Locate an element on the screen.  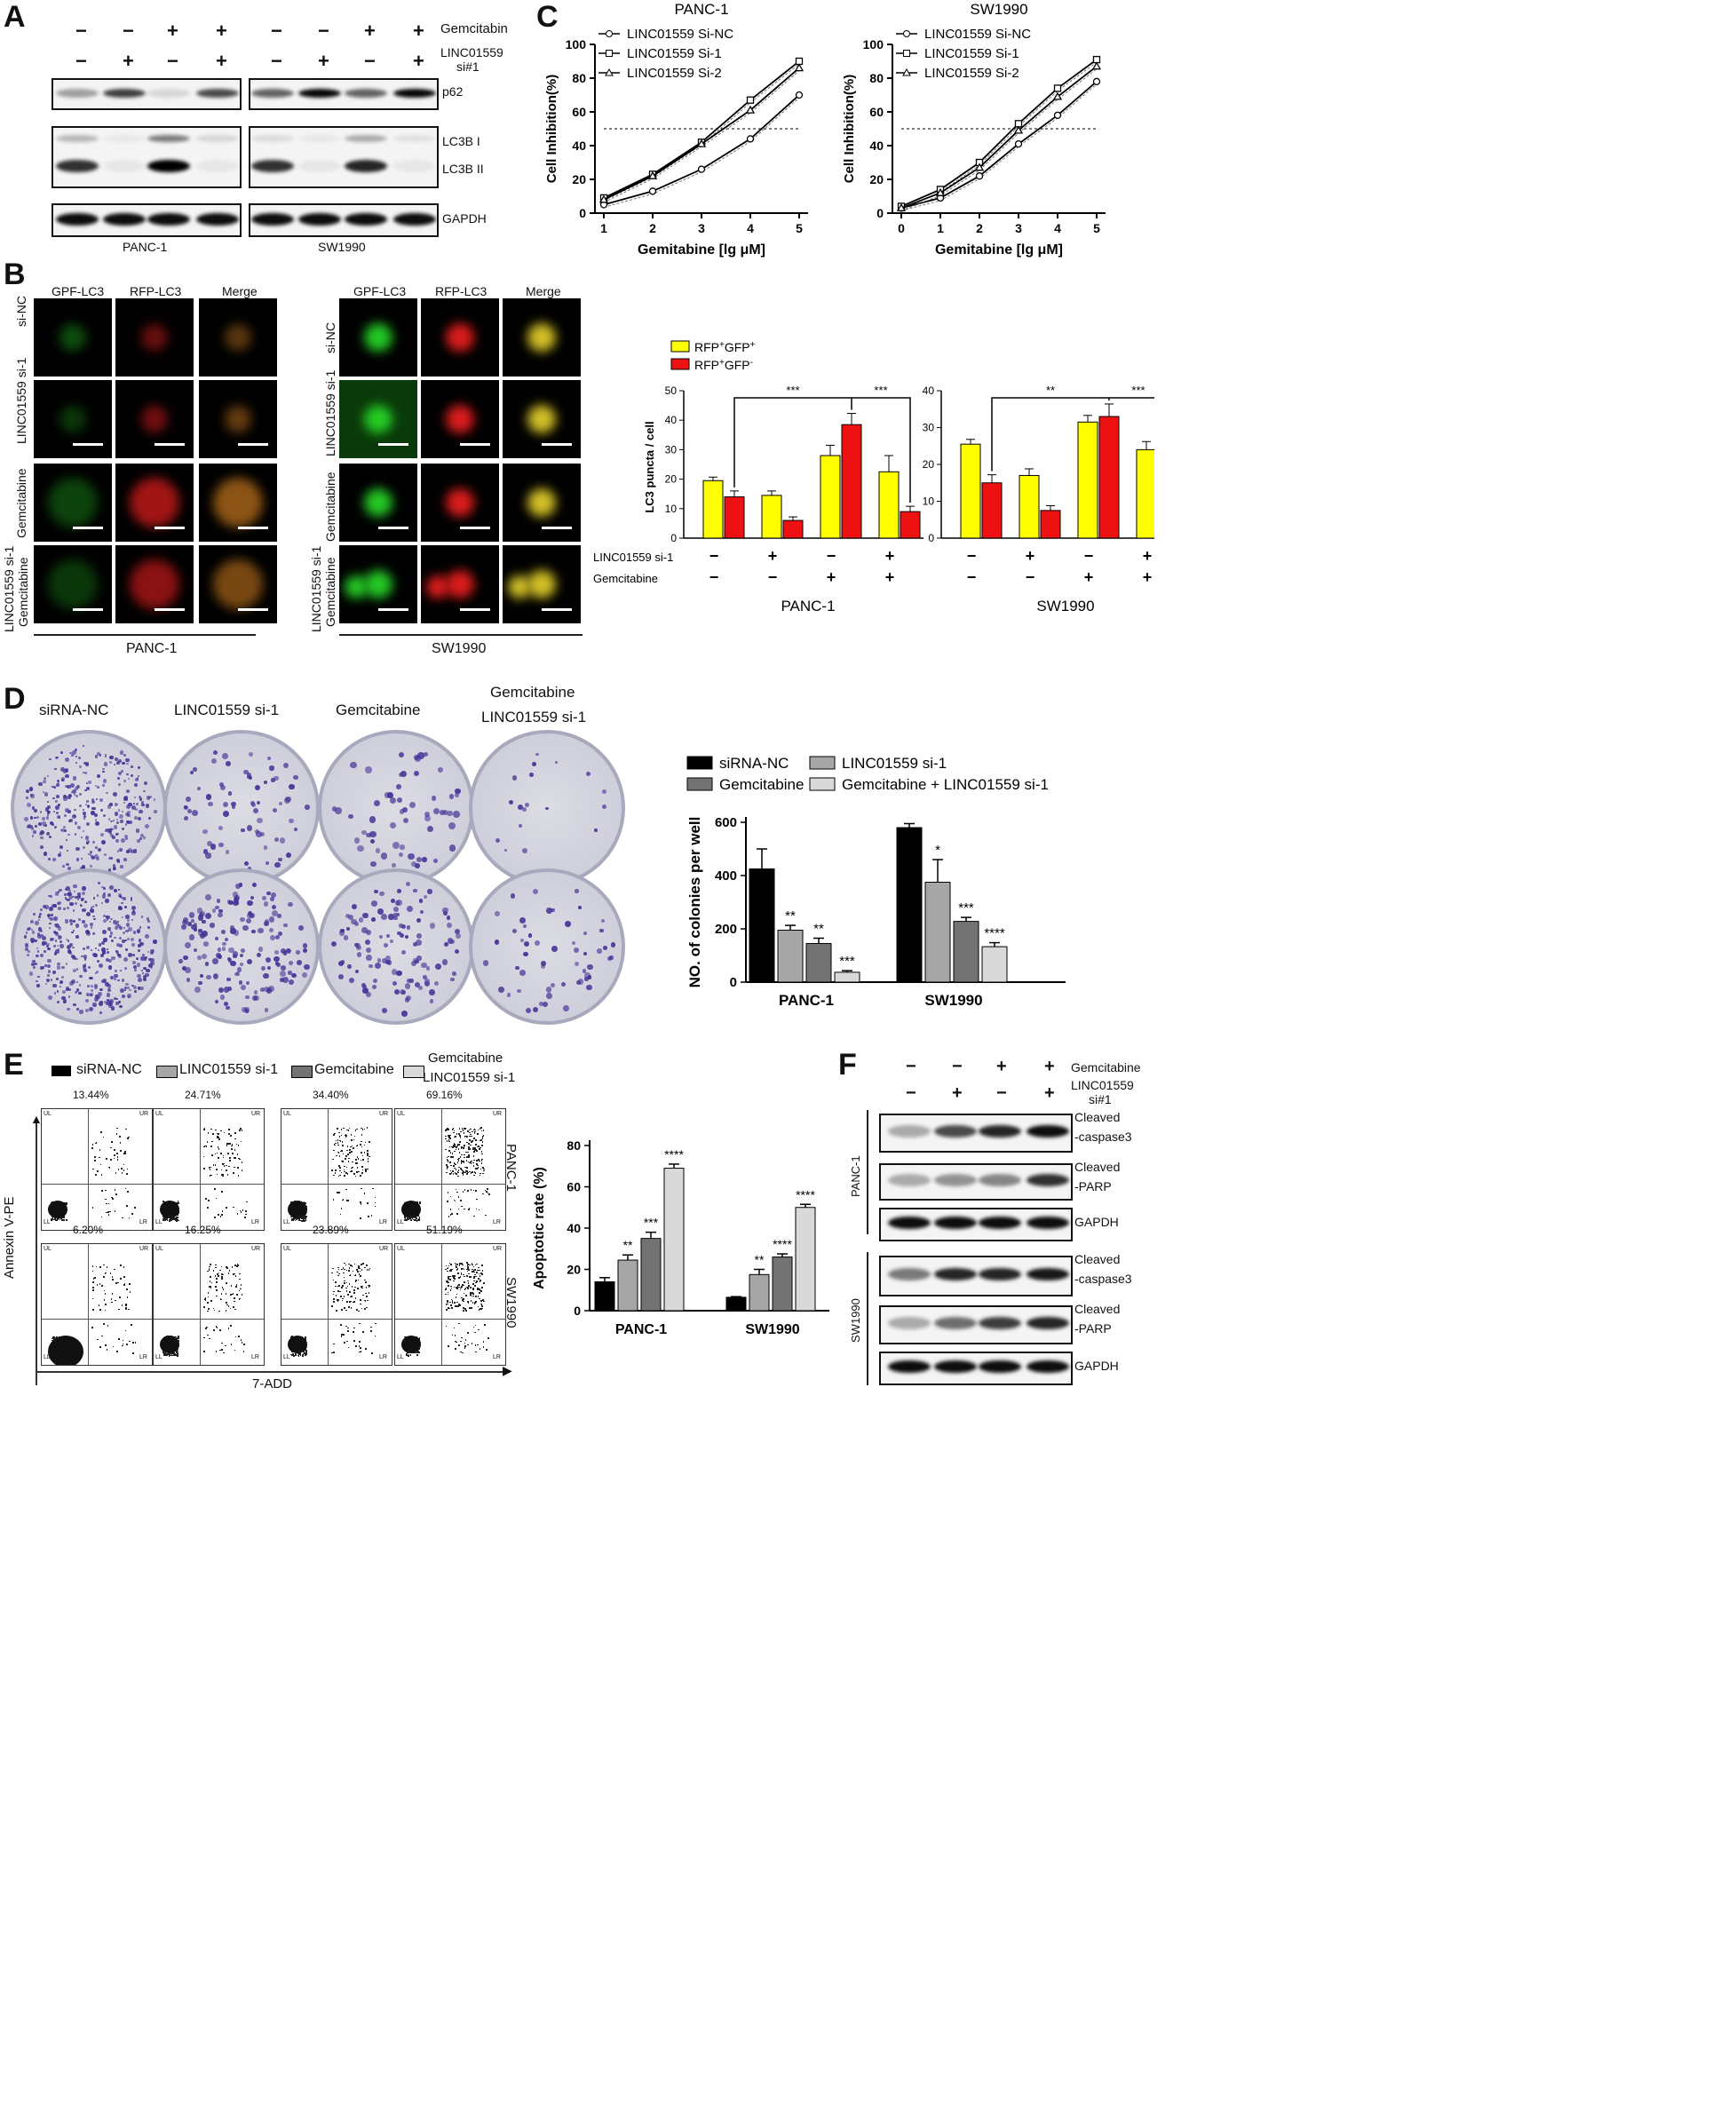
fit-line is located at coordinates (999, 147).